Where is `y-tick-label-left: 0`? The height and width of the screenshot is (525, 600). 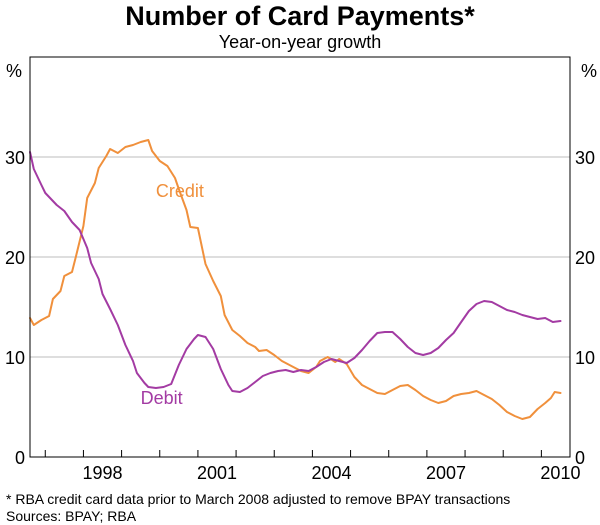
y-tick-label-left: 0 is located at coordinates (20, 458).